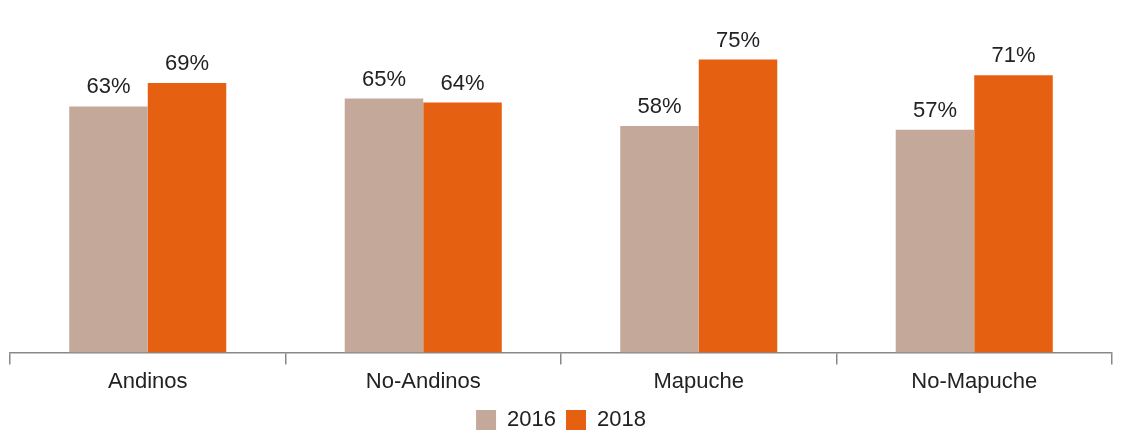 Image resolution: width=1122 pixels, height=445 pixels. What do you see at coordinates (738, 39) in the screenshot?
I see `data-label: 75%` at bounding box center [738, 39].